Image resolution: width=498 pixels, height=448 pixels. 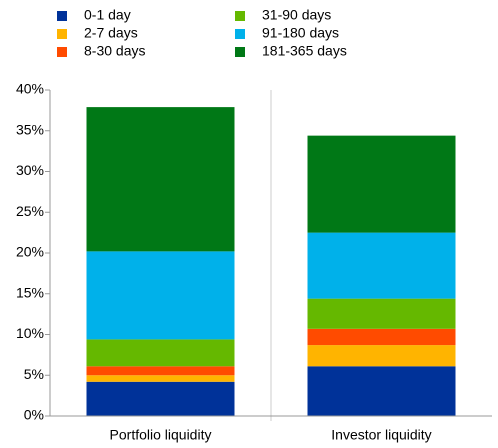 I want to click on y-tick-label: 5%, so click(x=34, y=374).